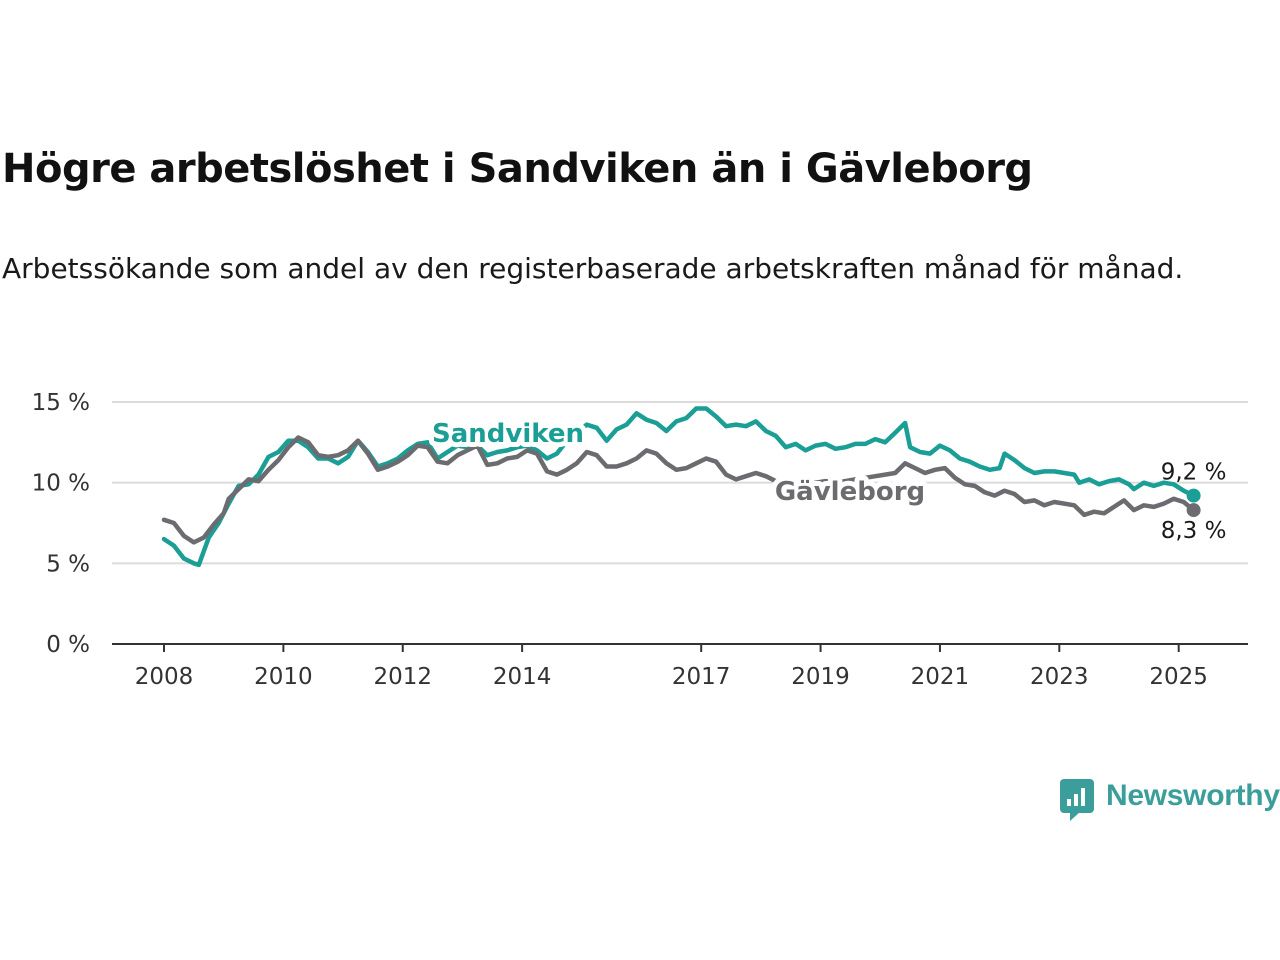 This screenshot has height=960, width=1280. Describe the element at coordinates (1194, 531) in the screenshot. I see `end-value-label: 8,3 %` at that location.